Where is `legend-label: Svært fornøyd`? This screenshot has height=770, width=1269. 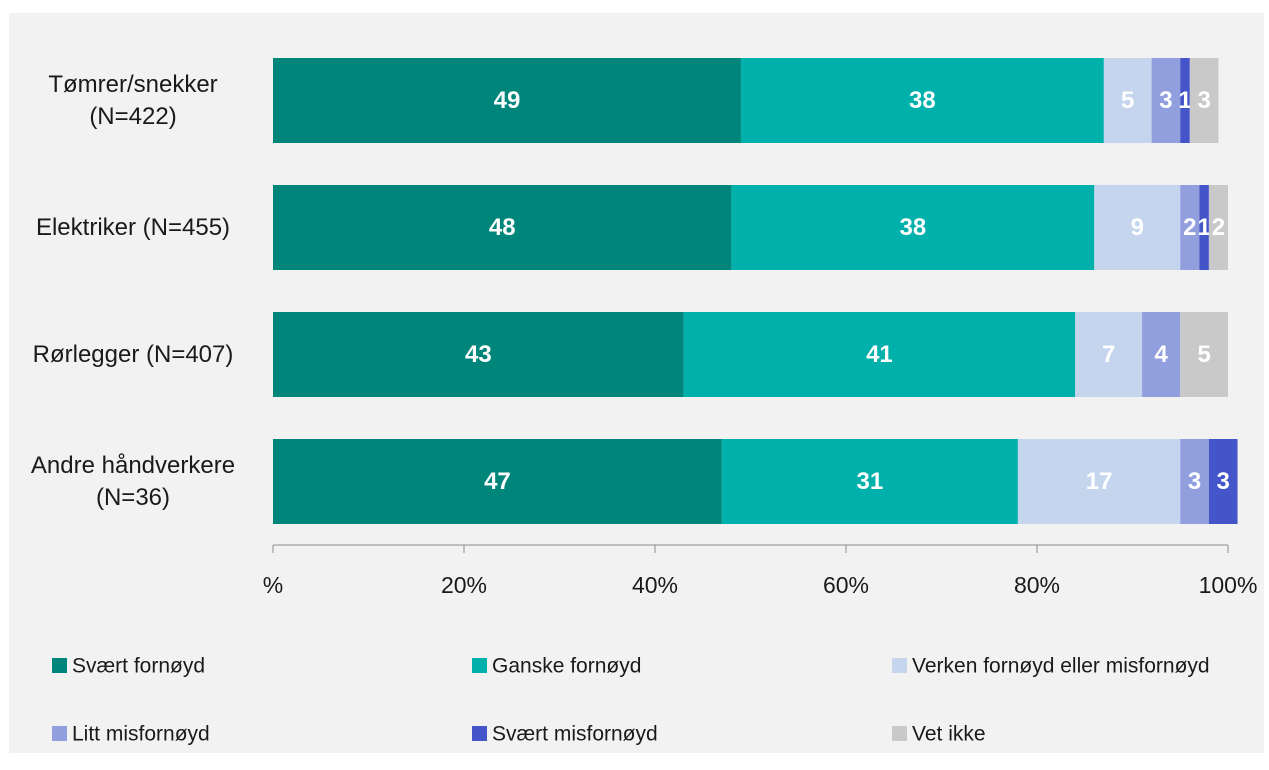
legend-label: Svært fornøyd is located at coordinates (138, 666).